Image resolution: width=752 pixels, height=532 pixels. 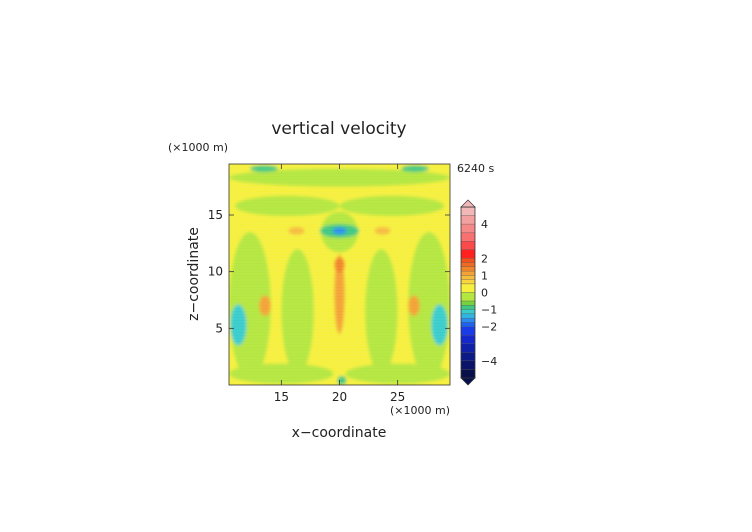 I want to click on x-tick-label-2: 25, so click(x=397, y=397).